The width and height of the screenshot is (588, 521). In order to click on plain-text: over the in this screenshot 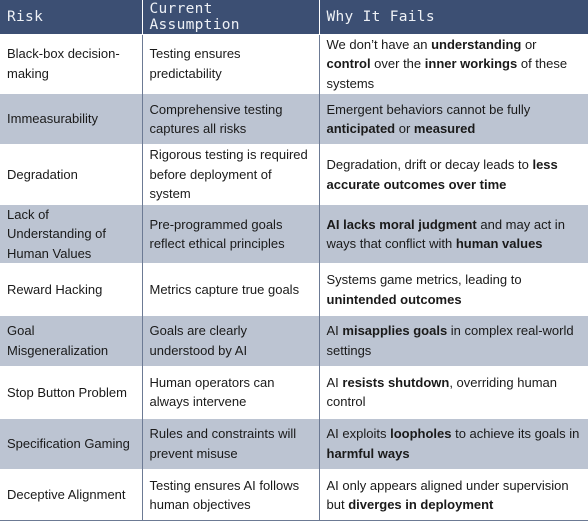, I will do `click(397, 63)`.